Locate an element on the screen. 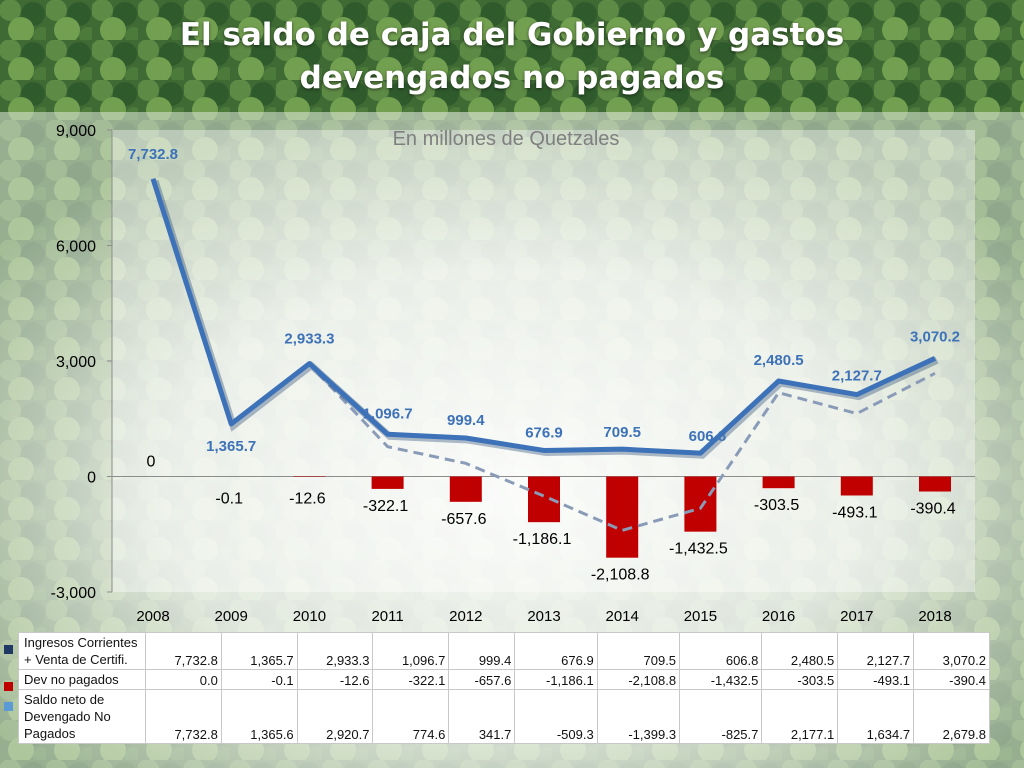  table-cell: 999.4 is located at coordinates (482, 651).